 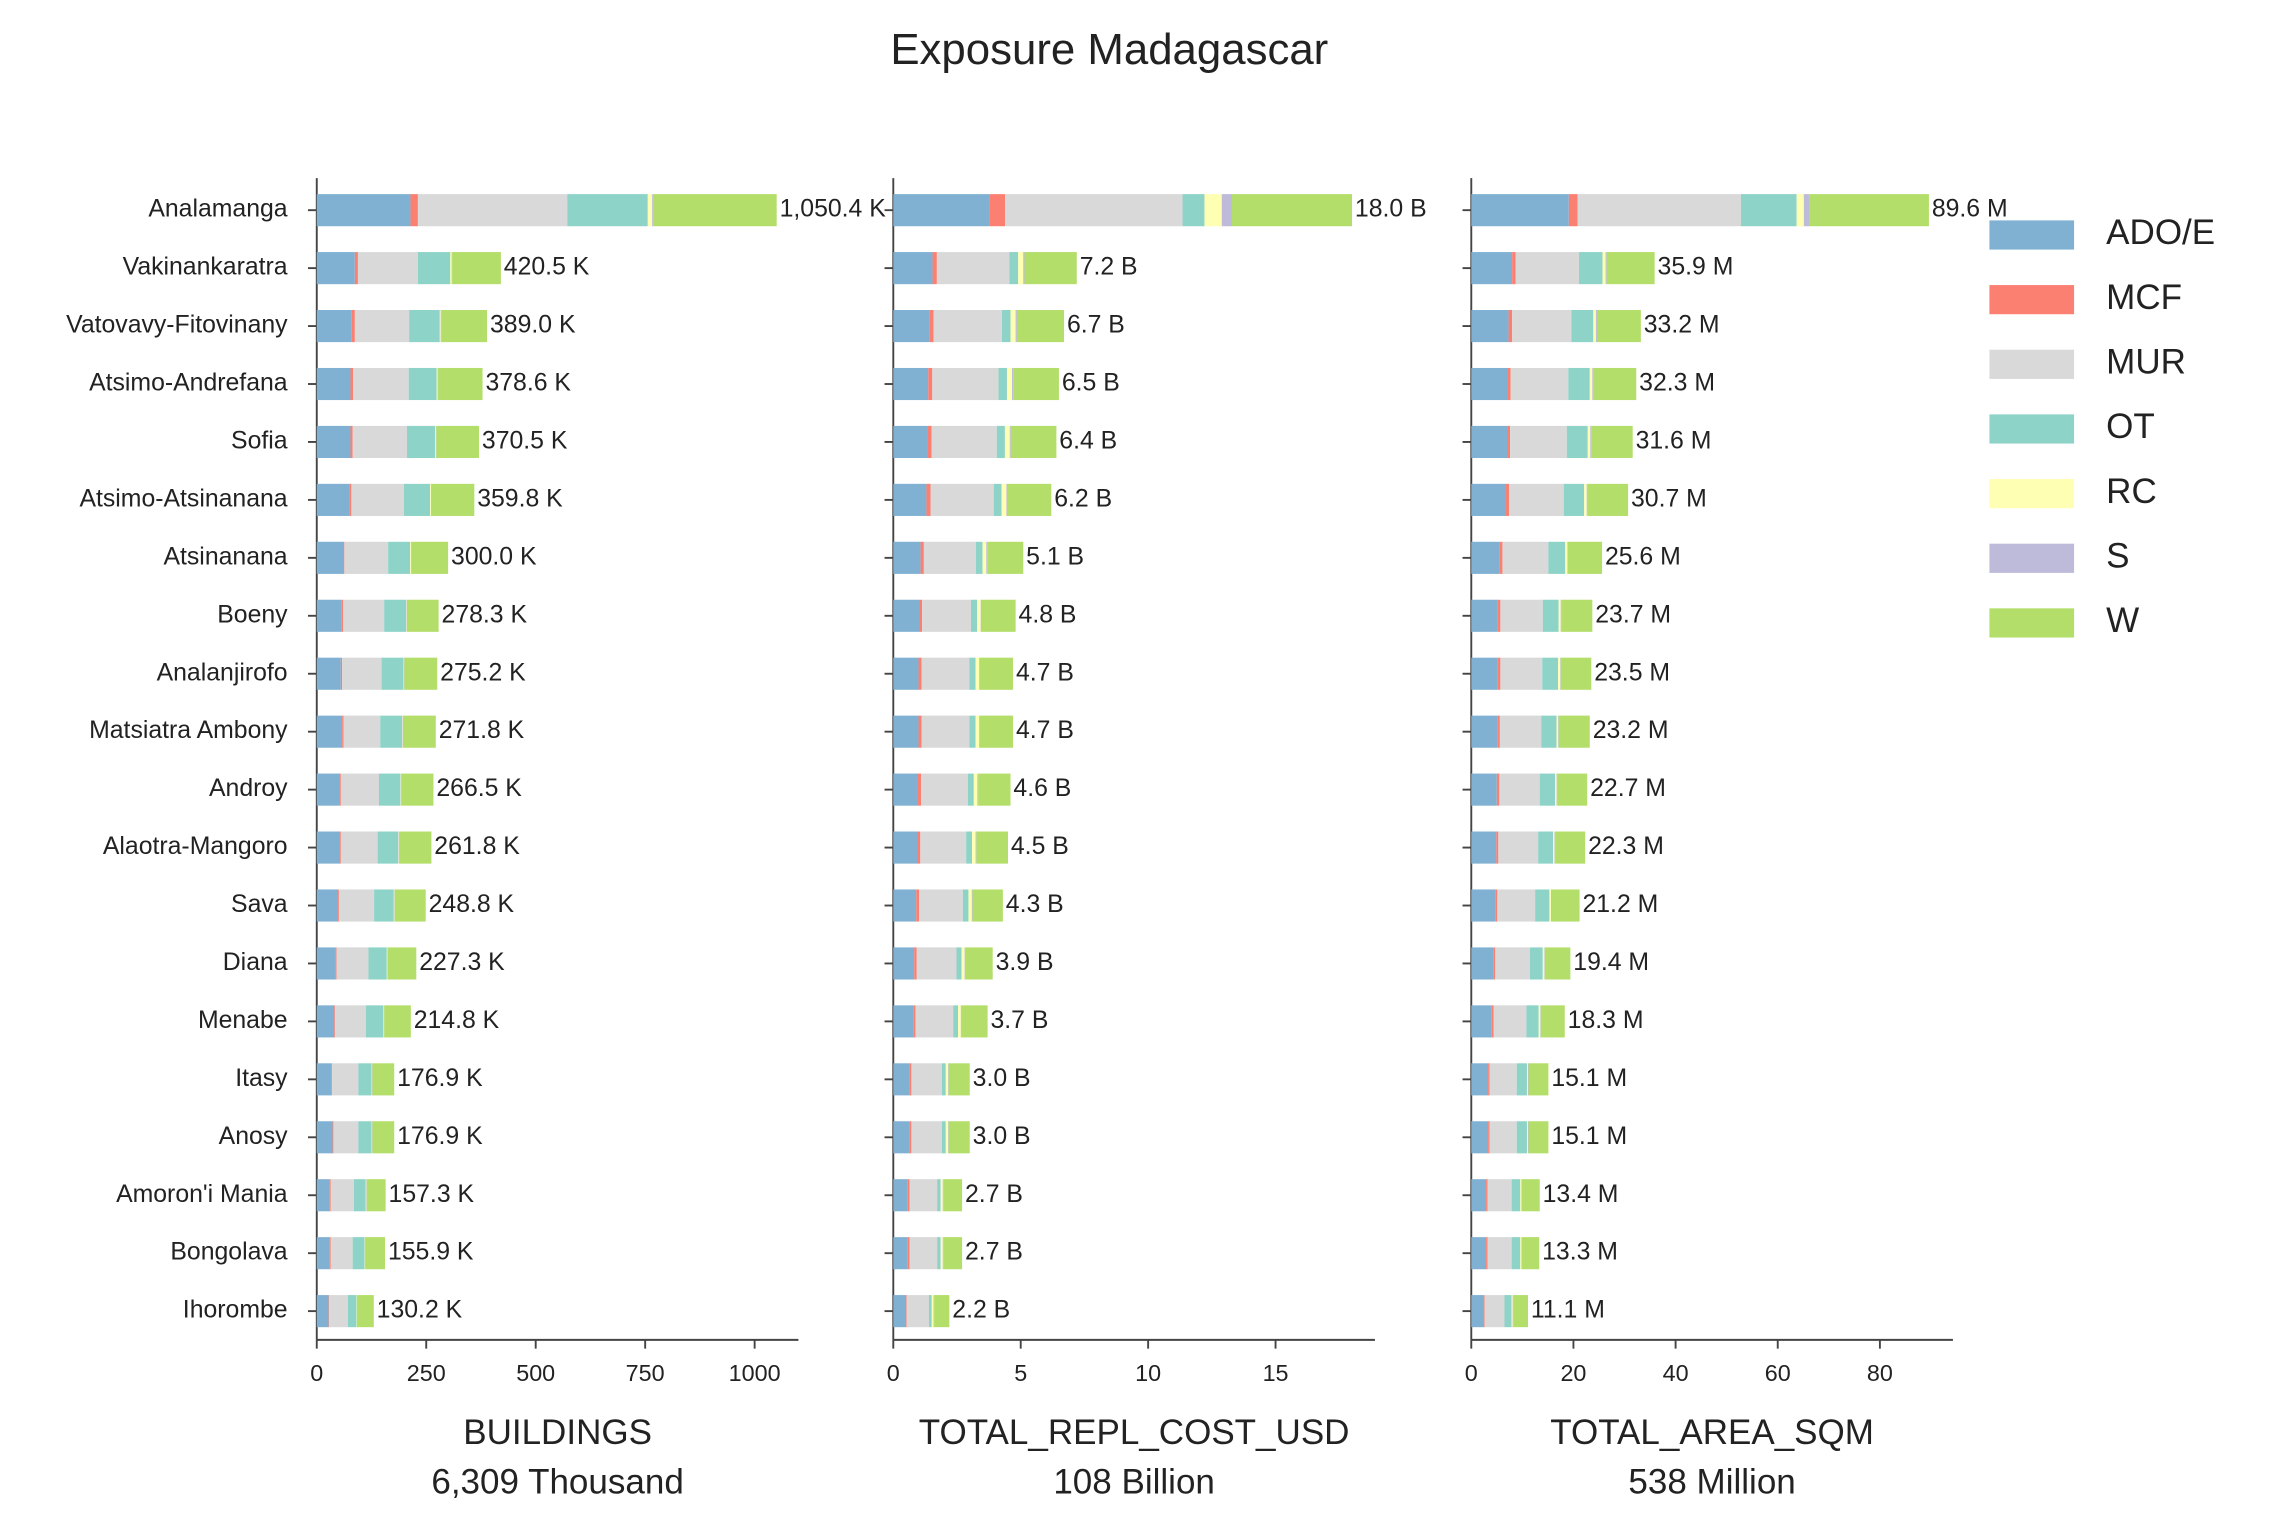 What do you see at coordinates (2146, 362) in the screenshot?
I see `legend-label: MUR` at bounding box center [2146, 362].